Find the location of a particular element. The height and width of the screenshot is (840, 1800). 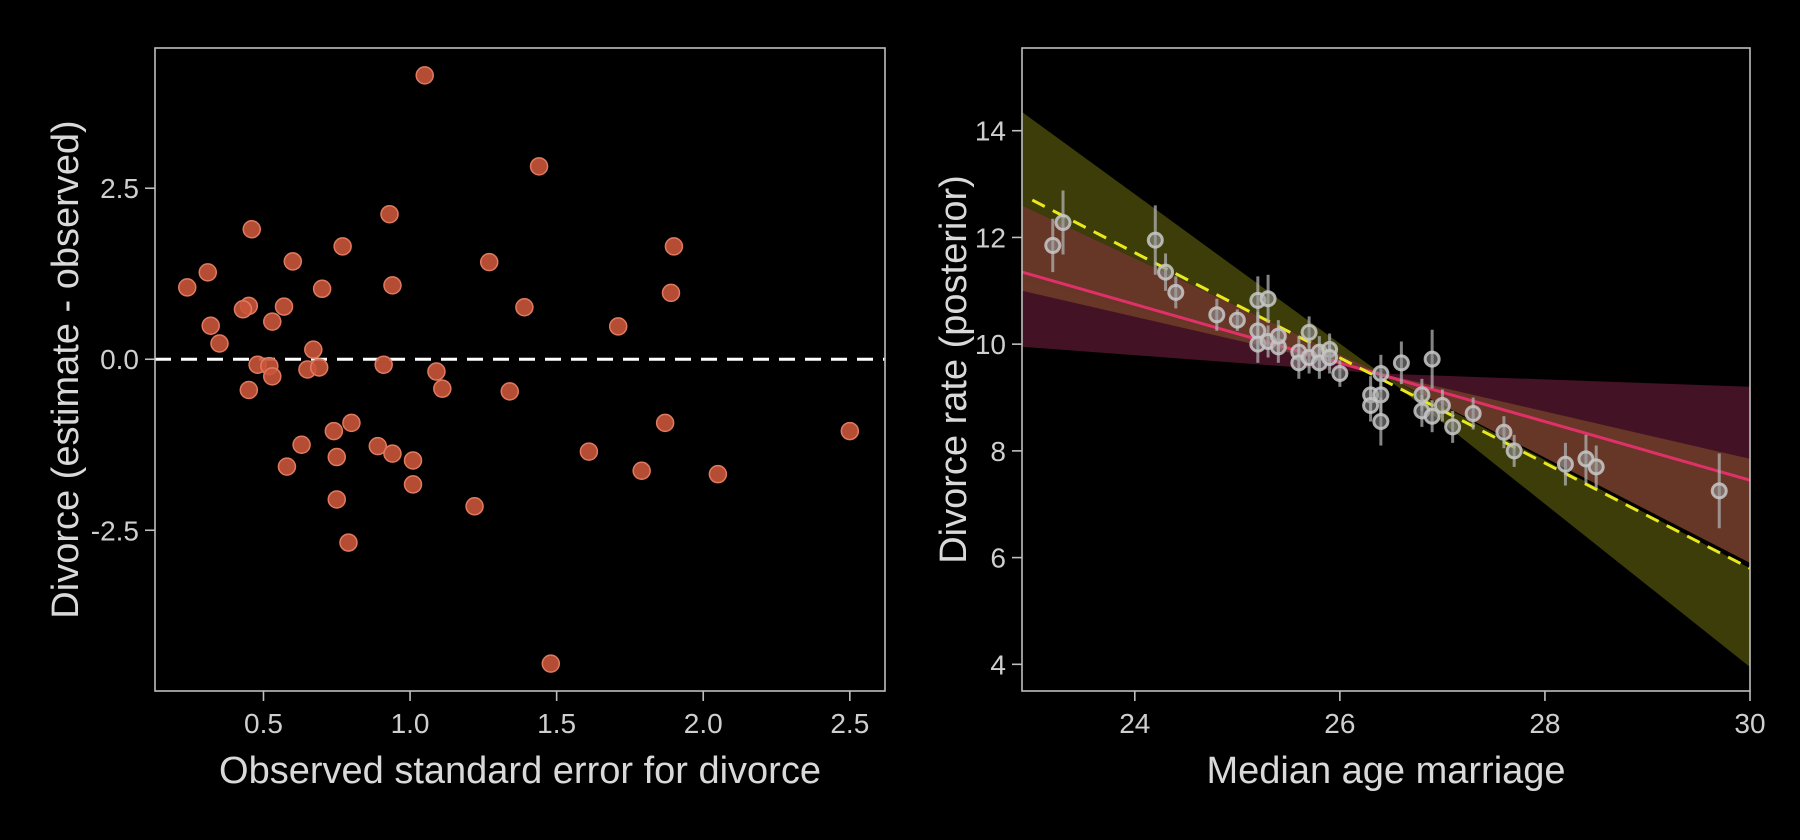

left-y-axis-label: Divorce (estimate - observed) is located at coordinates (66, 369).